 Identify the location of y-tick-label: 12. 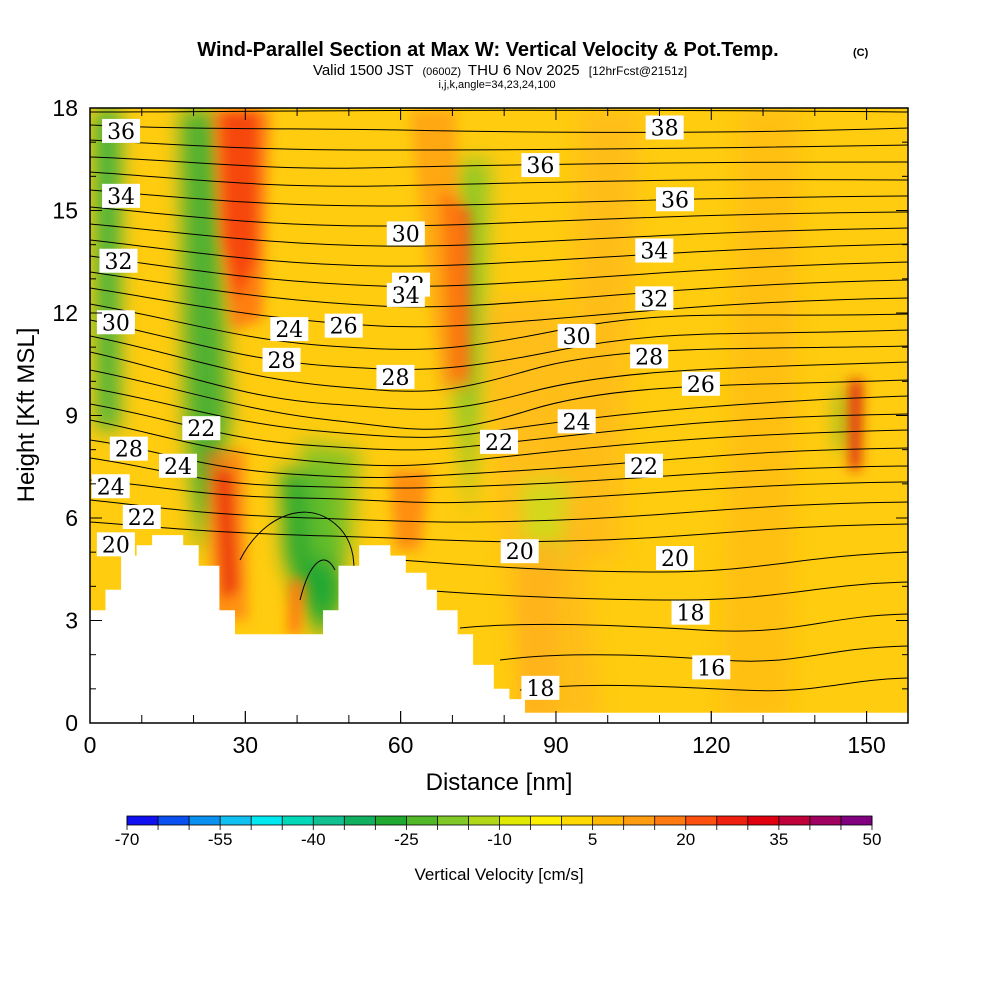
(65, 313).